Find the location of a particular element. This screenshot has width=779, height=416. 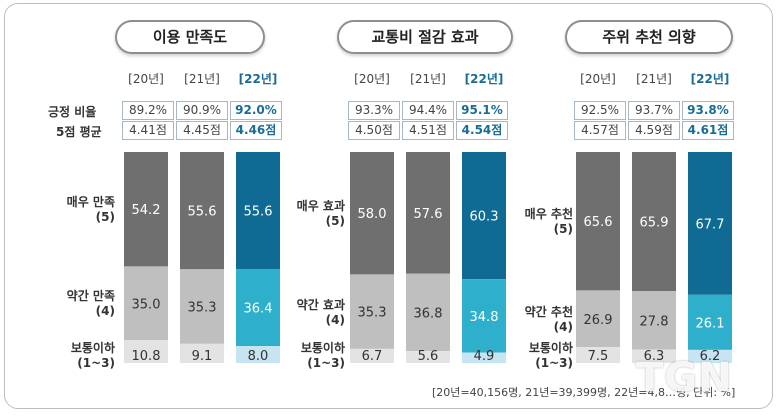

segment-label-name: 약간 추천 is located at coordinates (548, 311).